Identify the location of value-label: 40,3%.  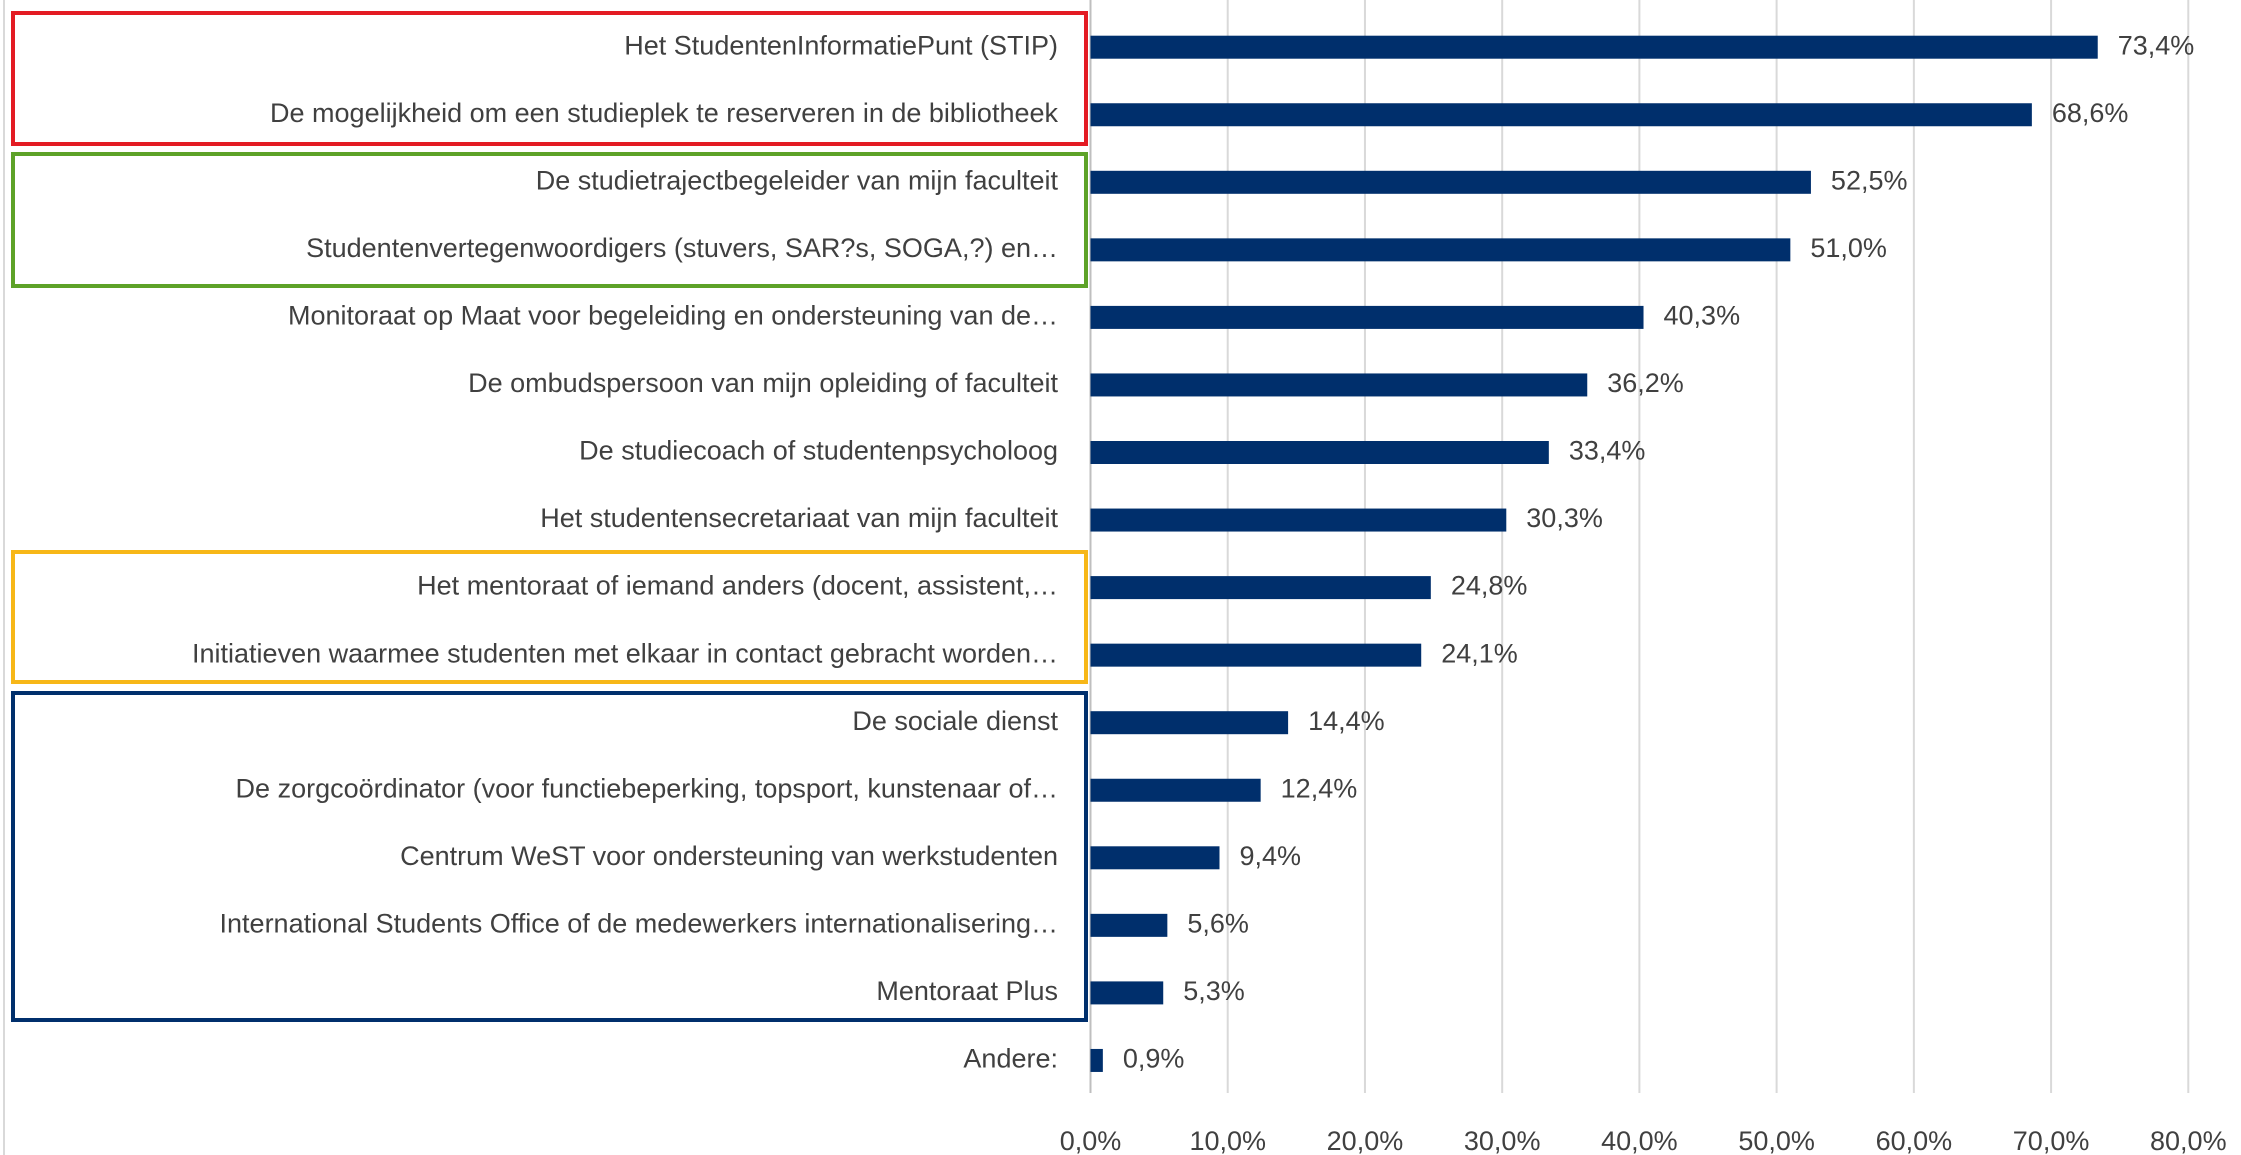
(1702, 316).